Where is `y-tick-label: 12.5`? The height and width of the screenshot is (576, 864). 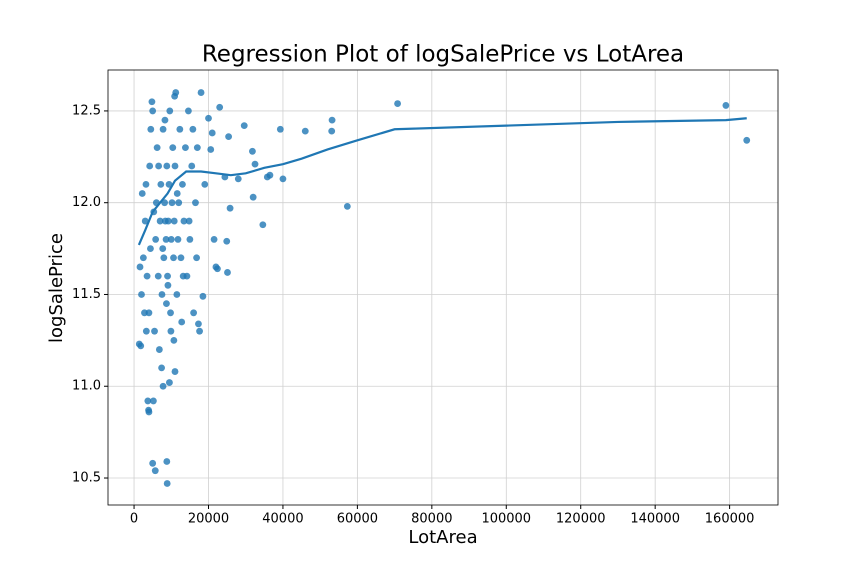 y-tick-label: 12.5 is located at coordinates (86, 110).